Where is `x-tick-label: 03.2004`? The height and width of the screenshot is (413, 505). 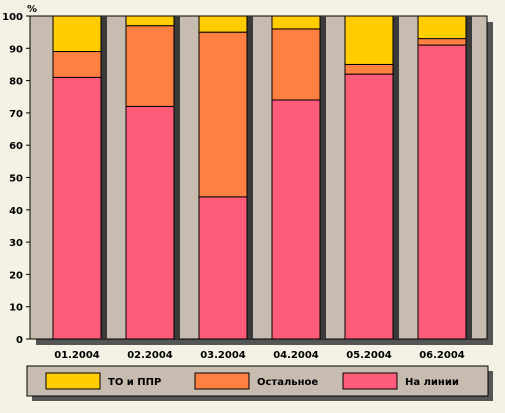 x-tick-label: 03.2004 is located at coordinates (223, 355).